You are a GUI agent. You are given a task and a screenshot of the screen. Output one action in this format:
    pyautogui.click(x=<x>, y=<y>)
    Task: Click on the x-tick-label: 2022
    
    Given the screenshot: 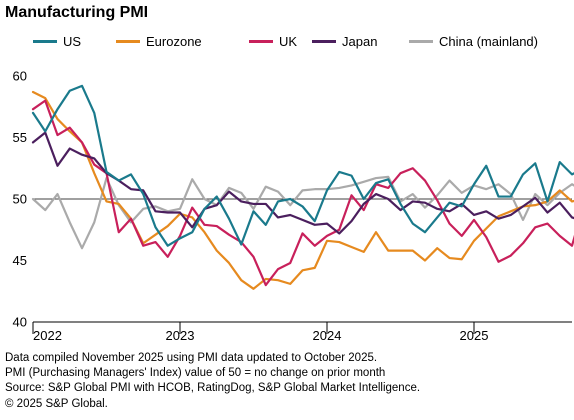 What is the action you would take?
    pyautogui.click(x=47, y=335)
    